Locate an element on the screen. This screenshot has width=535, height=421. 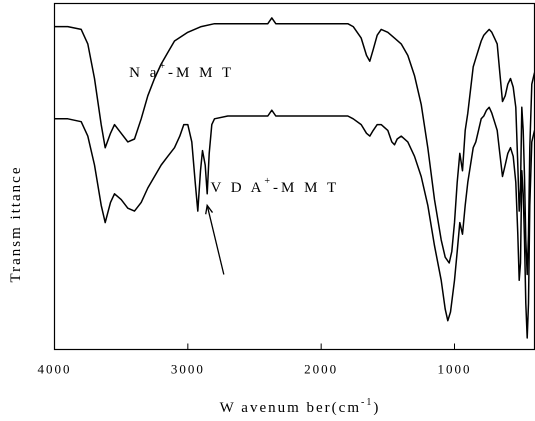
annotations is located at coordinates (215, 239).